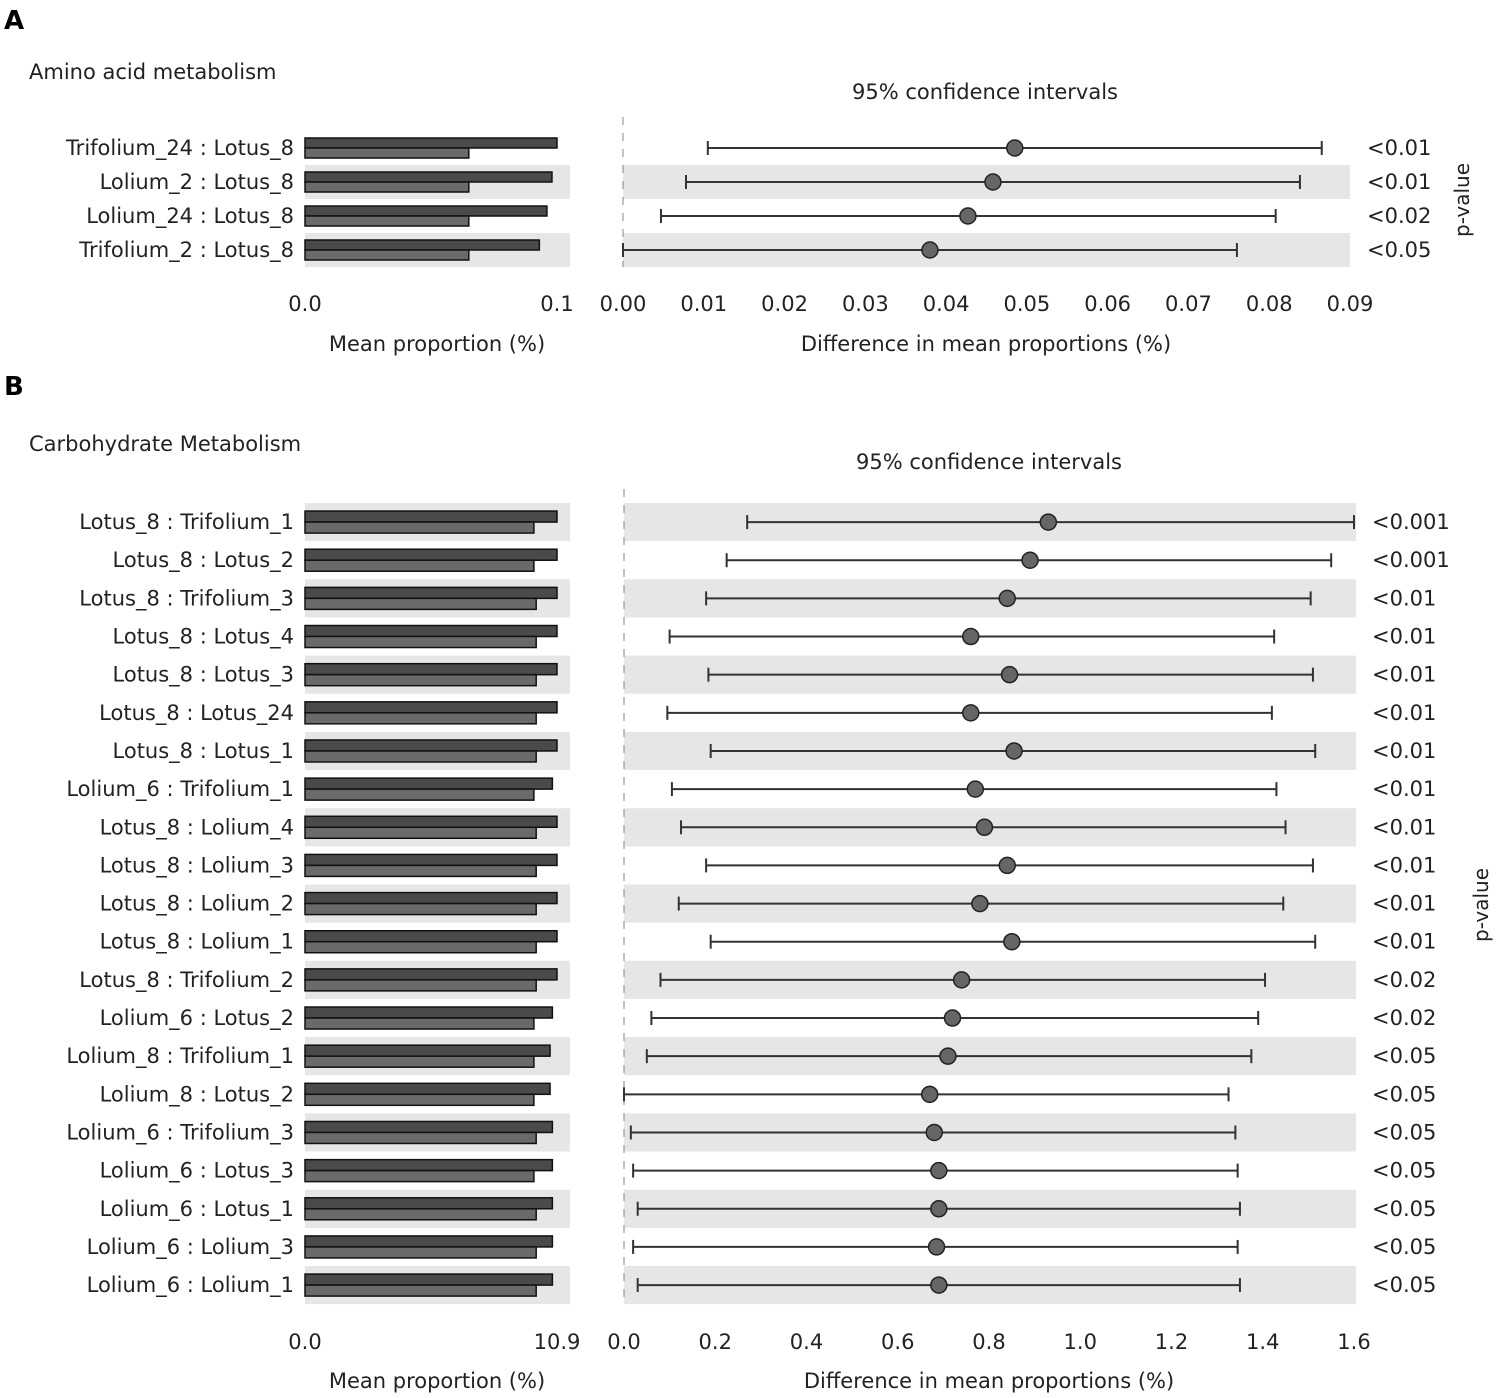  What do you see at coordinates (1353, 1342) in the screenshot?
I see `diff-axis-tick-label: 1.6` at bounding box center [1353, 1342].